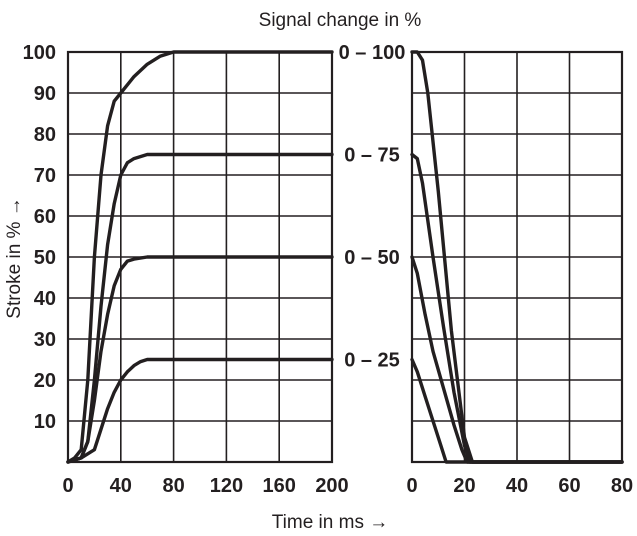 The image size is (637, 536). Describe the element at coordinates (45, 176) in the screenshot. I see `y-tick-label-6: 70` at that location.